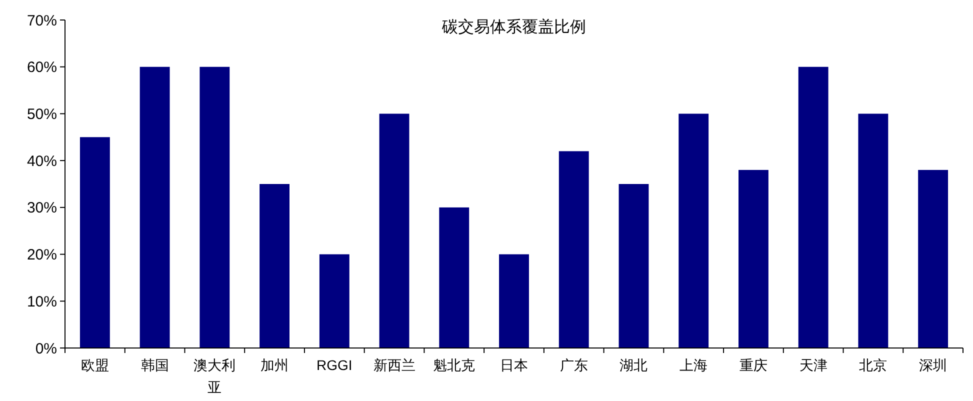  I want to click on x-tick-label: 韩国, so click(154, 366).